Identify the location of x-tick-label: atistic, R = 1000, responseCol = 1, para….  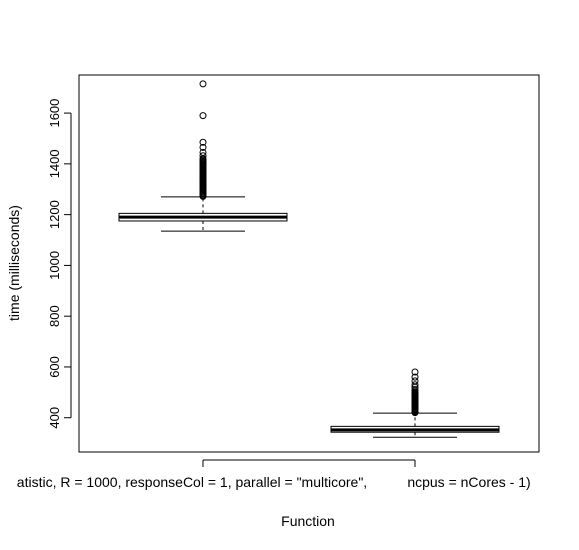
(192, 482).